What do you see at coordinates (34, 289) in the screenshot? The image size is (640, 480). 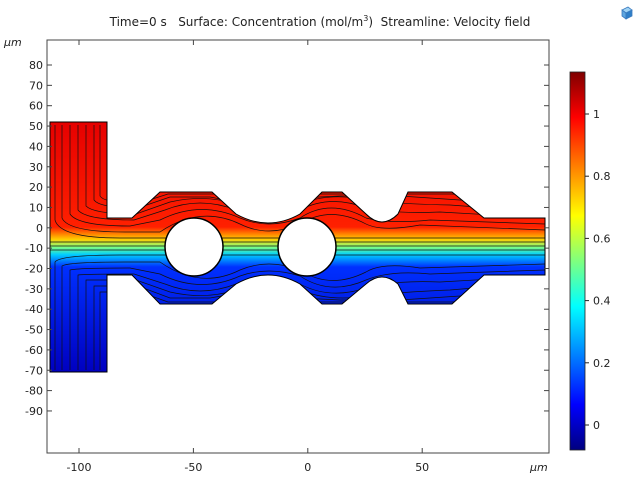 I see `y-tick-label: -30` at bounding box center [34, 289].